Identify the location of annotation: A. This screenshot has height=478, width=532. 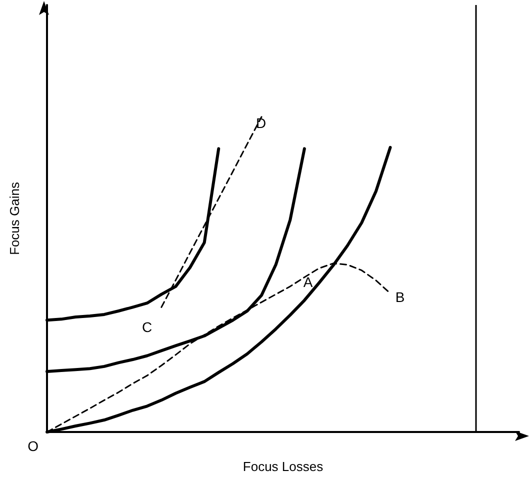
(308, 282).